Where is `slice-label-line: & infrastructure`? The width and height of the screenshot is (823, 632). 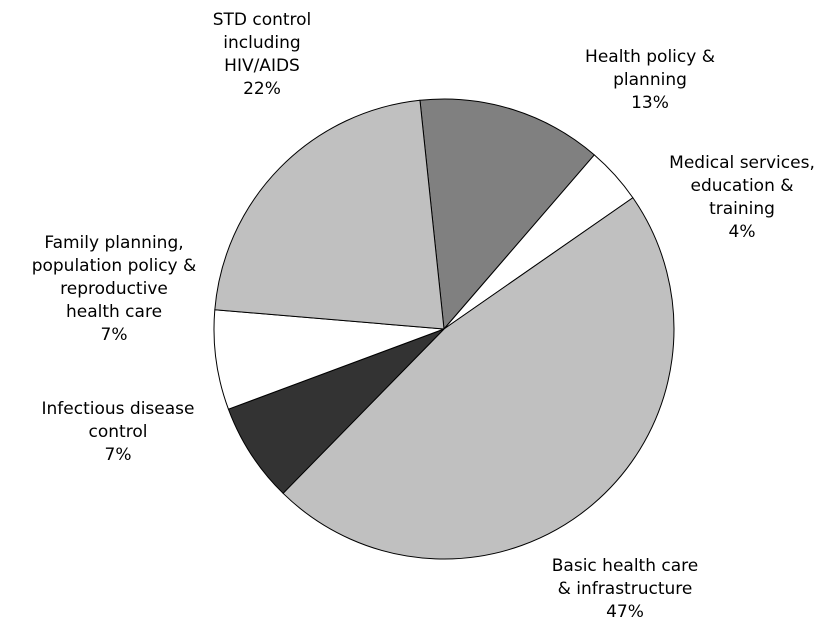 slice-label-line: & infrastructure is located at coordinates (625, 589).